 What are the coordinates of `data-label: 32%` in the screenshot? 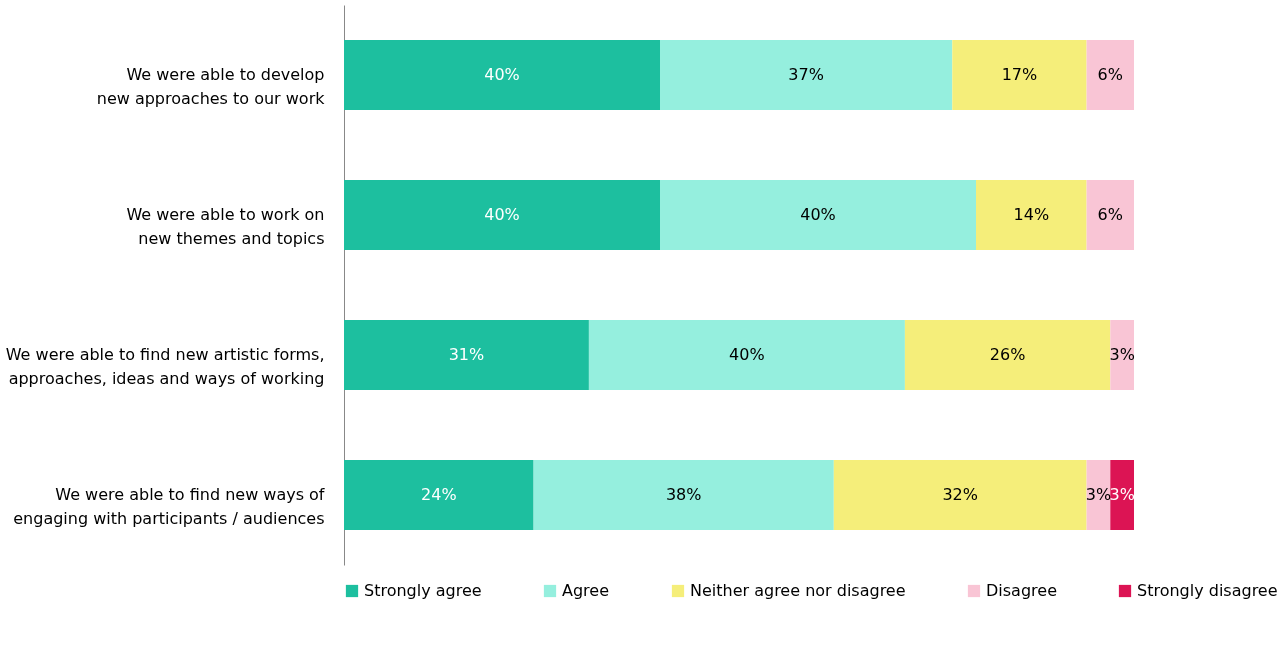 It's located at (960, 494).